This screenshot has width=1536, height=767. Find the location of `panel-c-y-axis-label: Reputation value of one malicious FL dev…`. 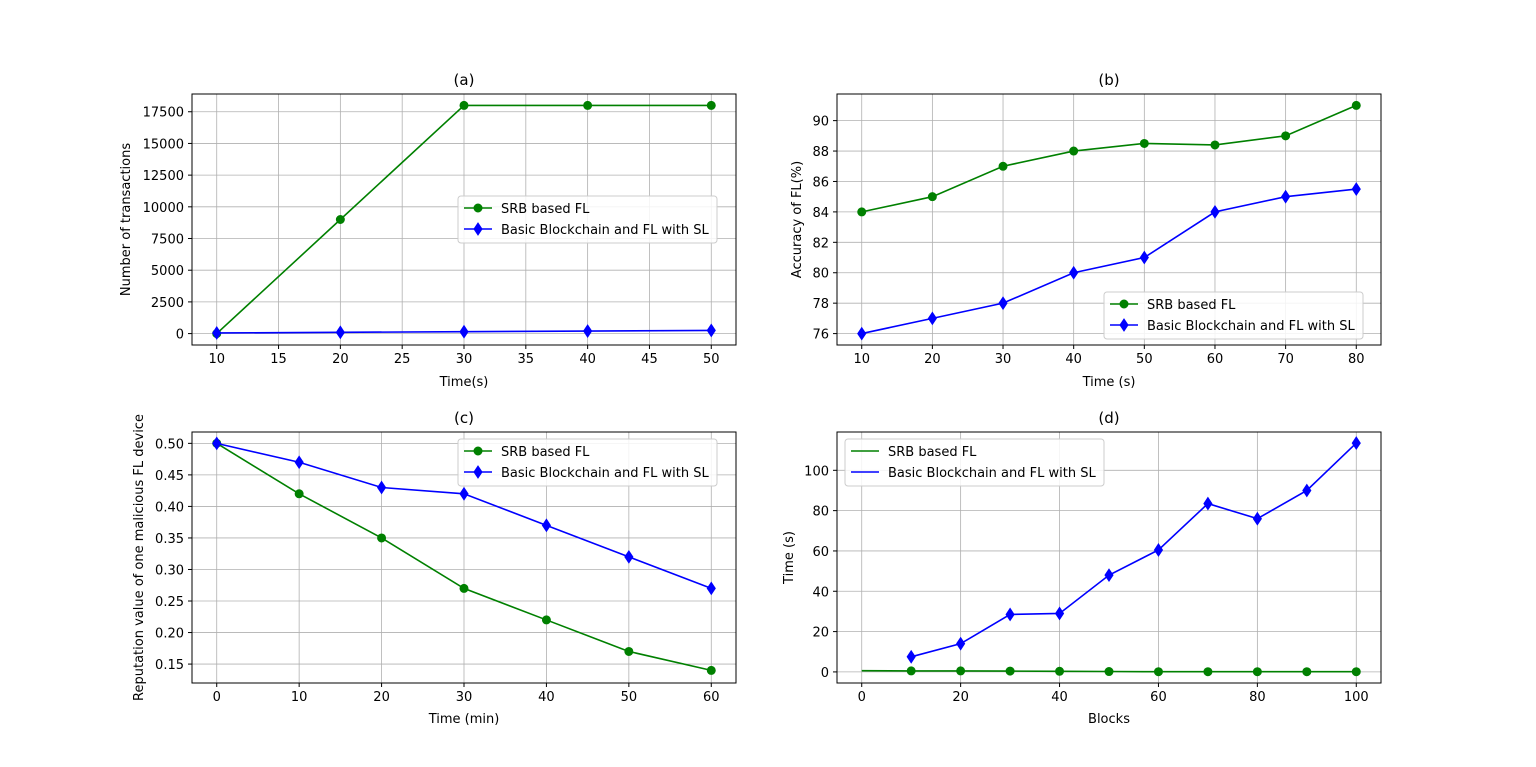

panel-c-y-axis-label: Reputation value of one malicious FL dev… is located at coordinates (139, 557).